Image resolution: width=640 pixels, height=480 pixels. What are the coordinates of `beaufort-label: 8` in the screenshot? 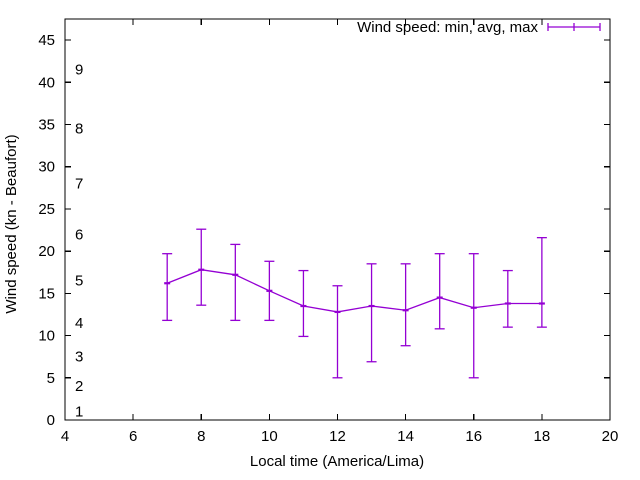 It's located at (79, 129).